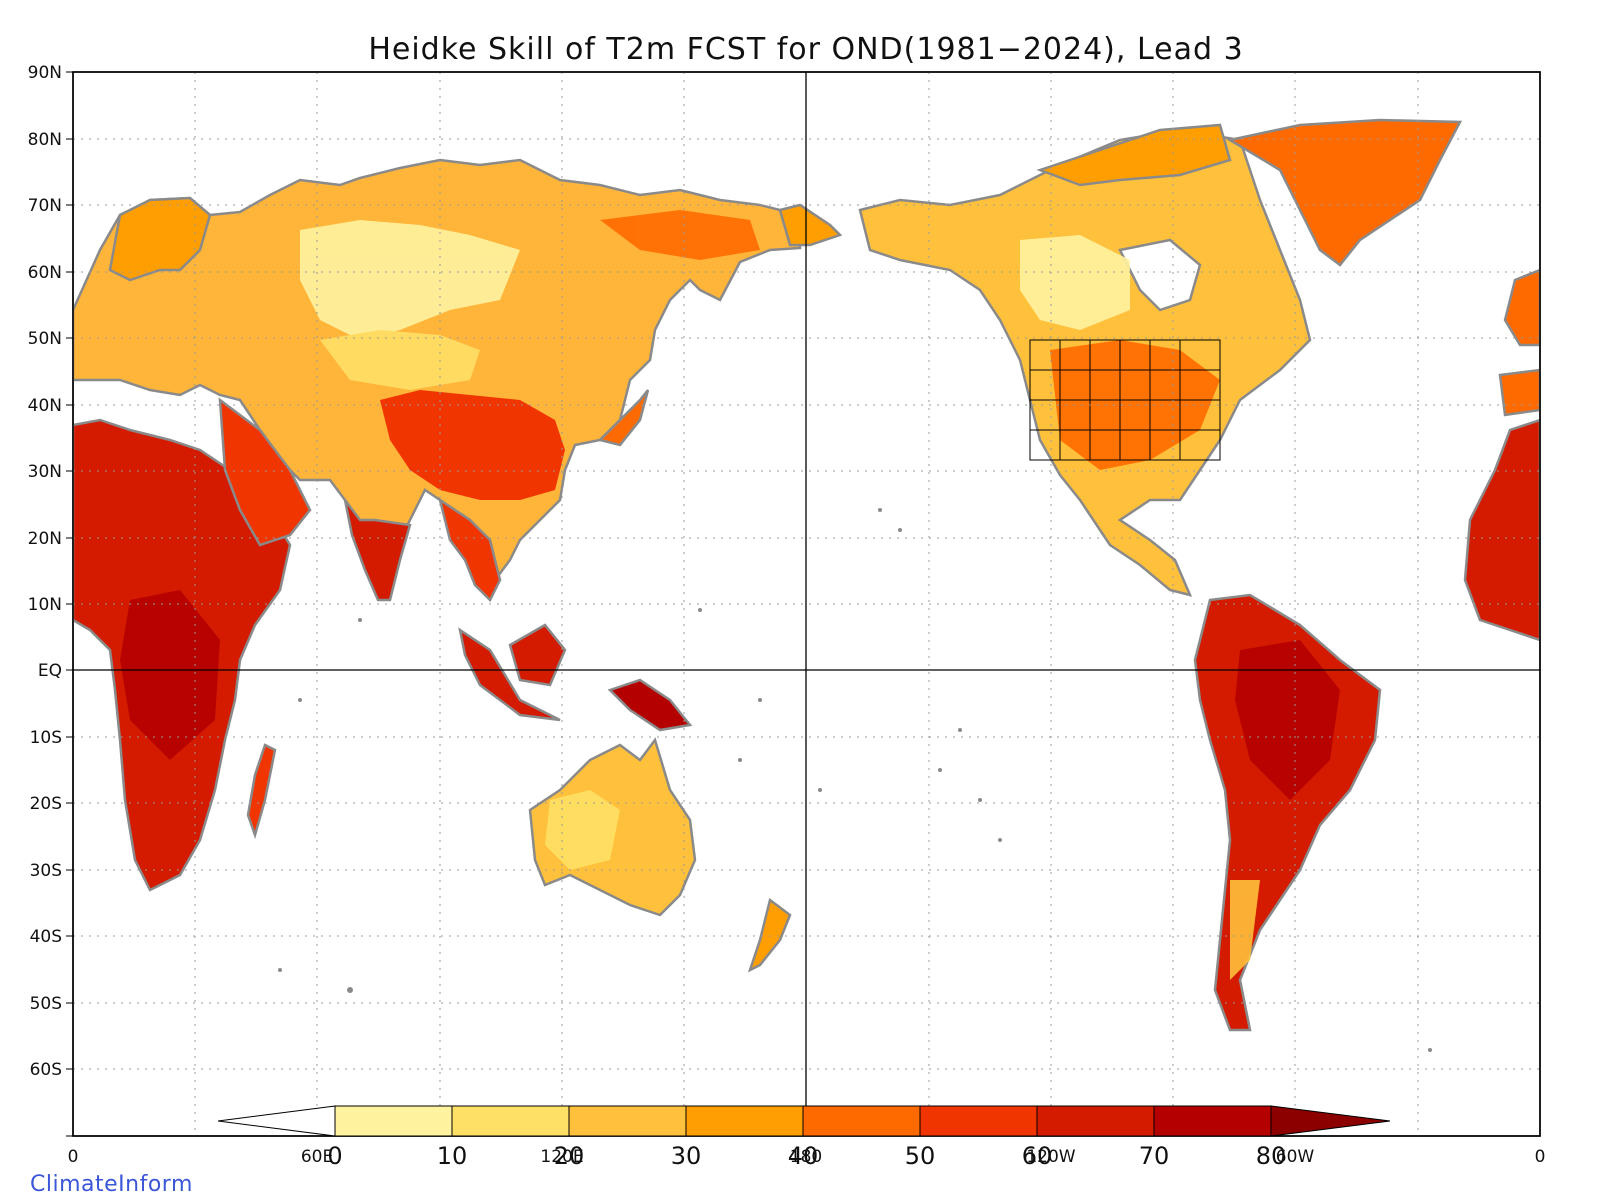  I want to click on landmass-new-zealand, so click(769, 935).